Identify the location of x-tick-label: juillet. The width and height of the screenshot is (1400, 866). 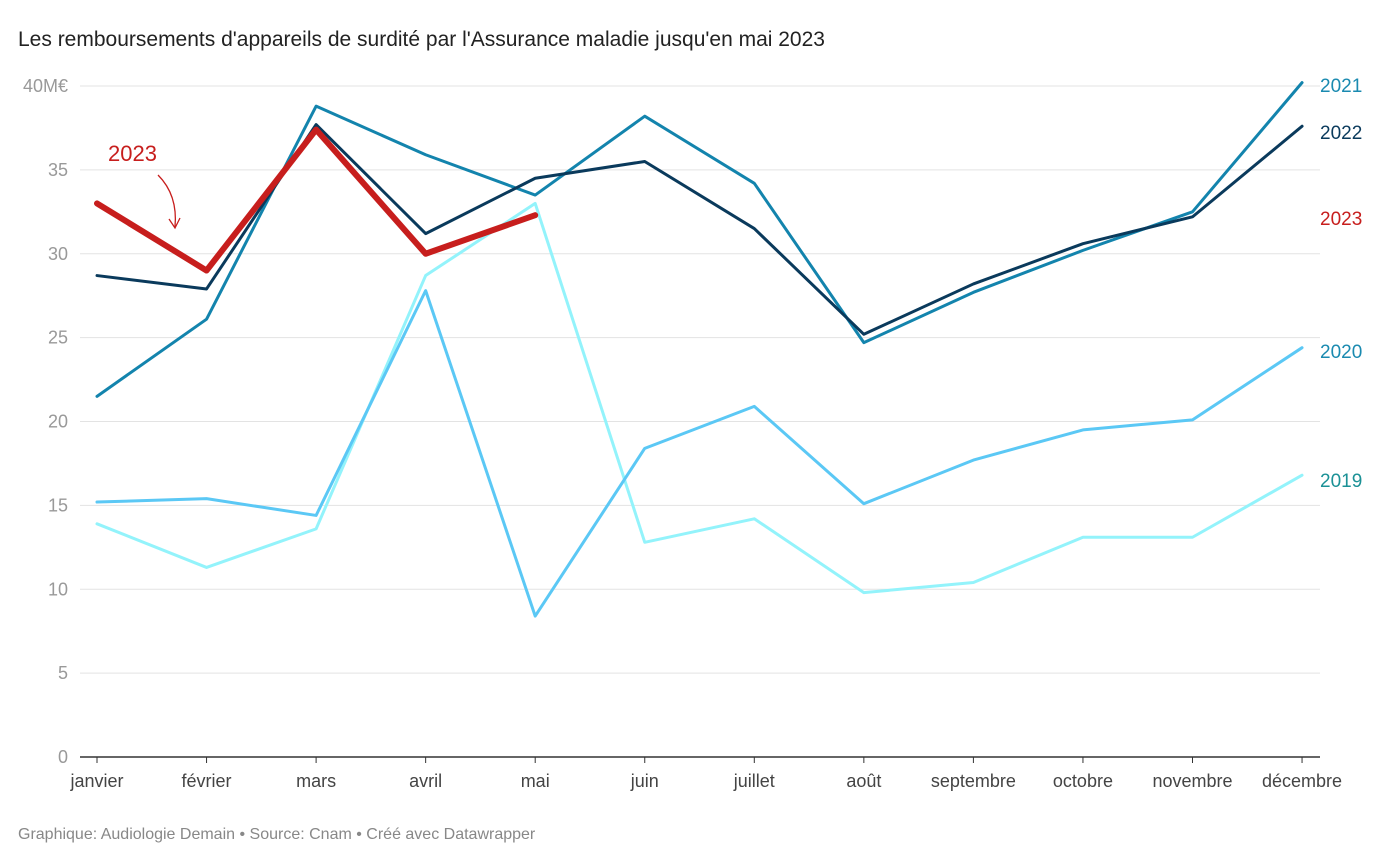
(754, 781).